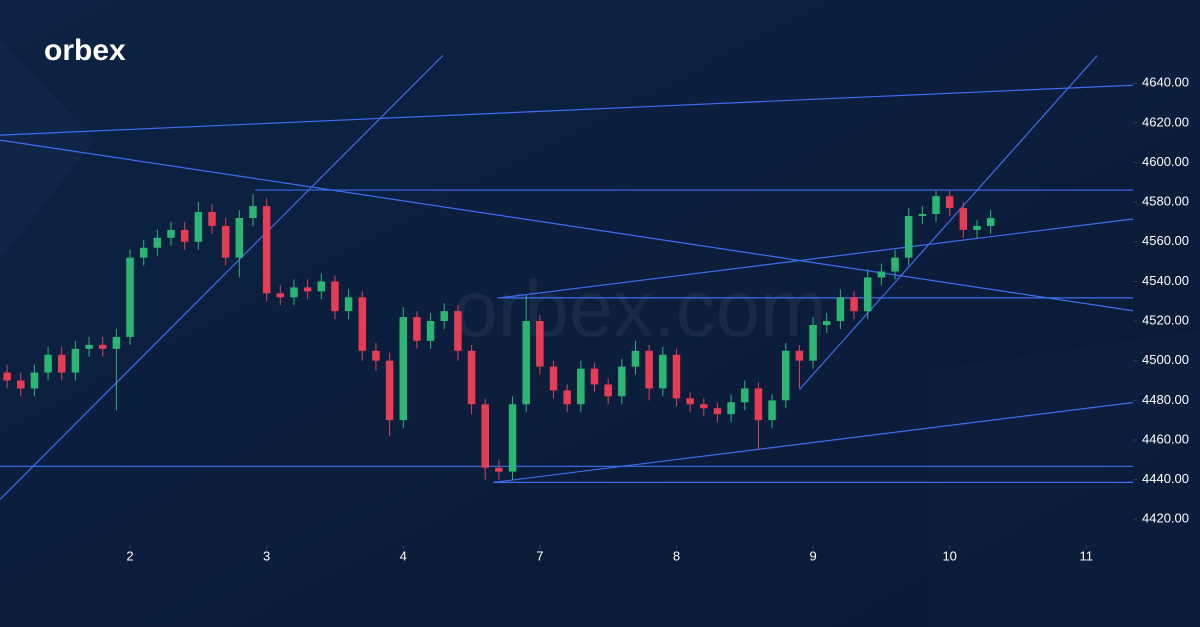 This screenshot has height=627, width=1200. What do you see at coordinates (1165, 201) in the screenshot?
I see `y-tick-label: 4580.00` at bounding box center [1165, 201].